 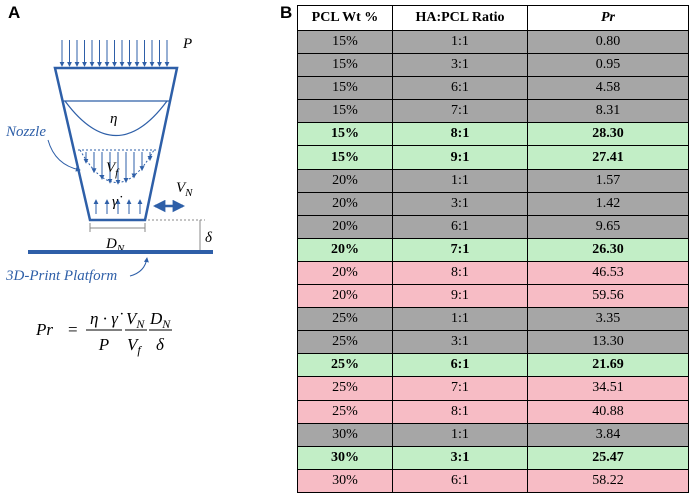 I want to click on diameter-label: DN, so click(x=115, y=245).